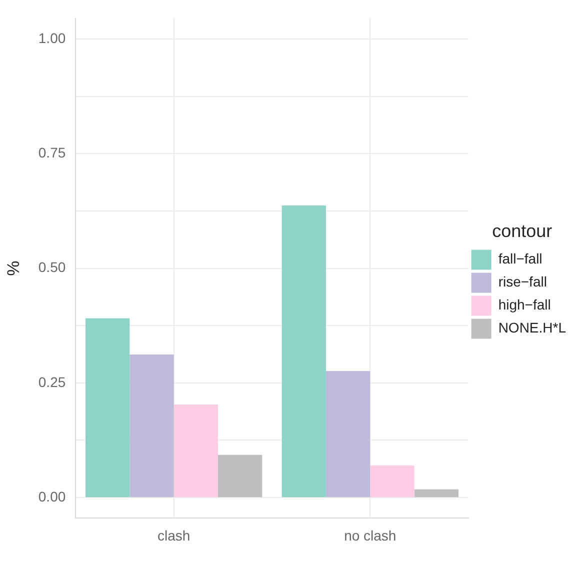 The height and width of the screenshot is (561, 582). I want to click on y-axis-title: %, so click(13, 268).